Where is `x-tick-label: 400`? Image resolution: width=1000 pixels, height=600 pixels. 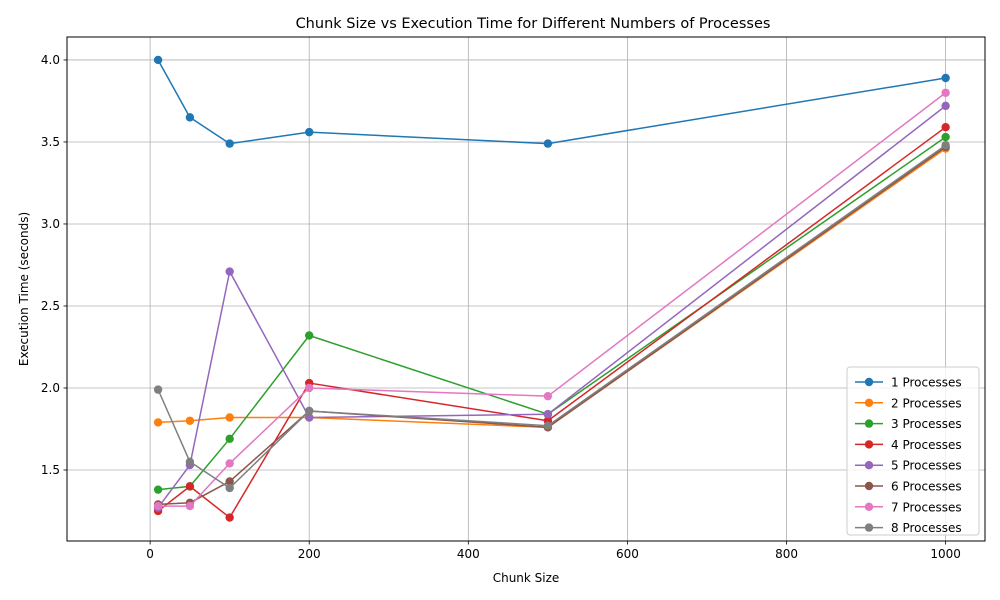 x-tick-label: 400 is located at coordinates (468, 554).